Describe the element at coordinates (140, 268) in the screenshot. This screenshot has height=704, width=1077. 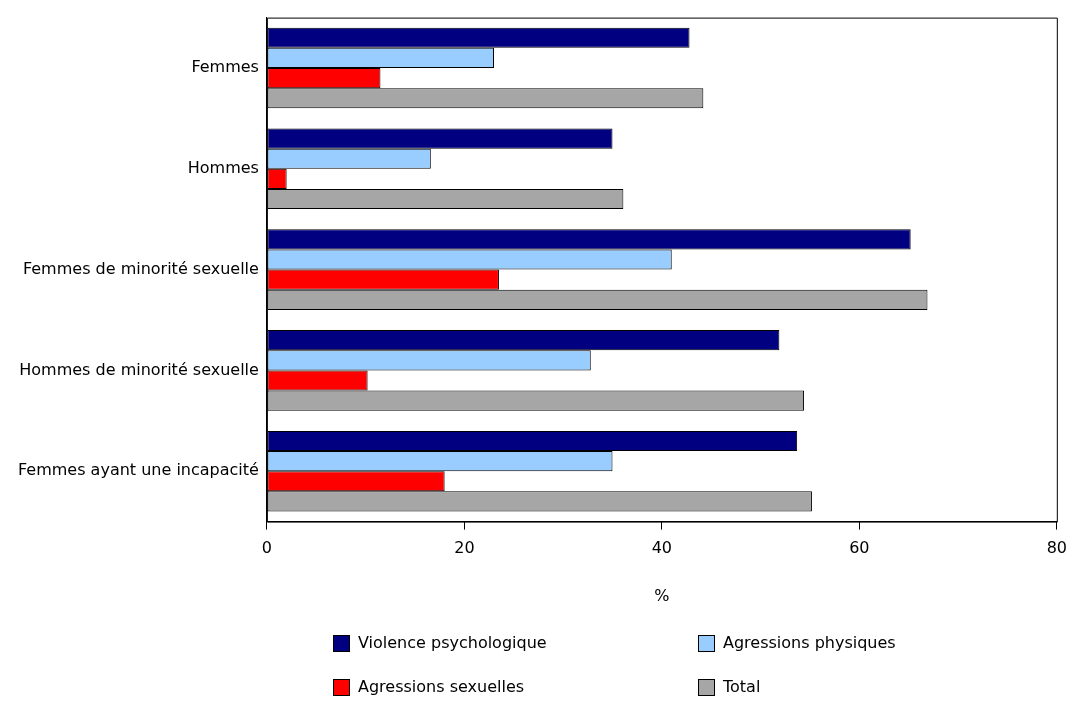
I see `y-tick-label: Femmes de minorité sexuelle` at that location.